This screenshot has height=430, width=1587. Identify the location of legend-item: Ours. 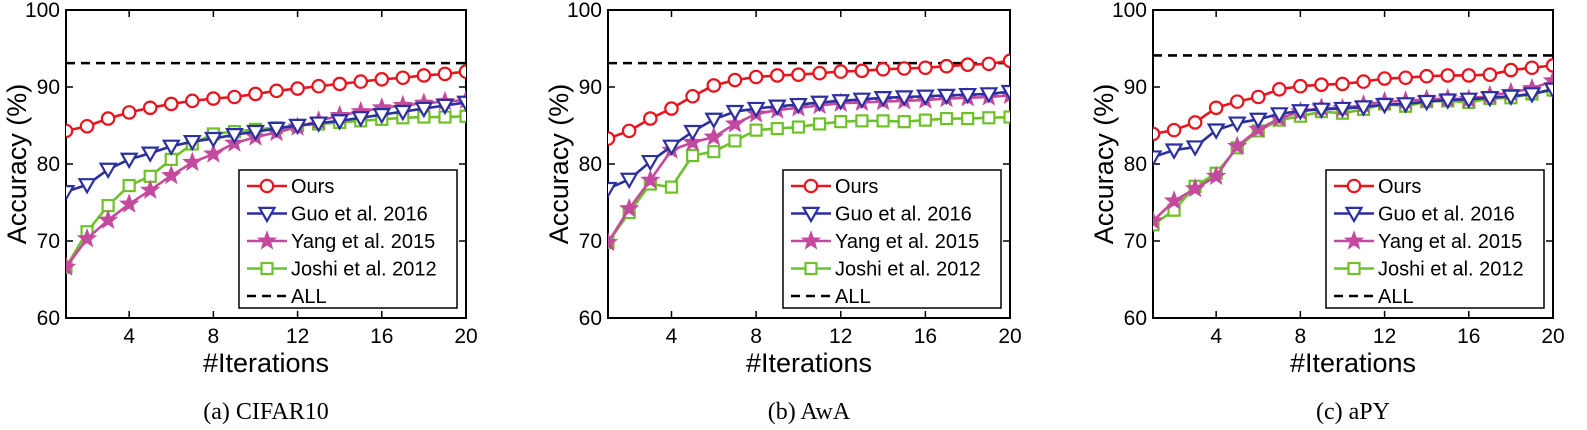
(1377, 187).